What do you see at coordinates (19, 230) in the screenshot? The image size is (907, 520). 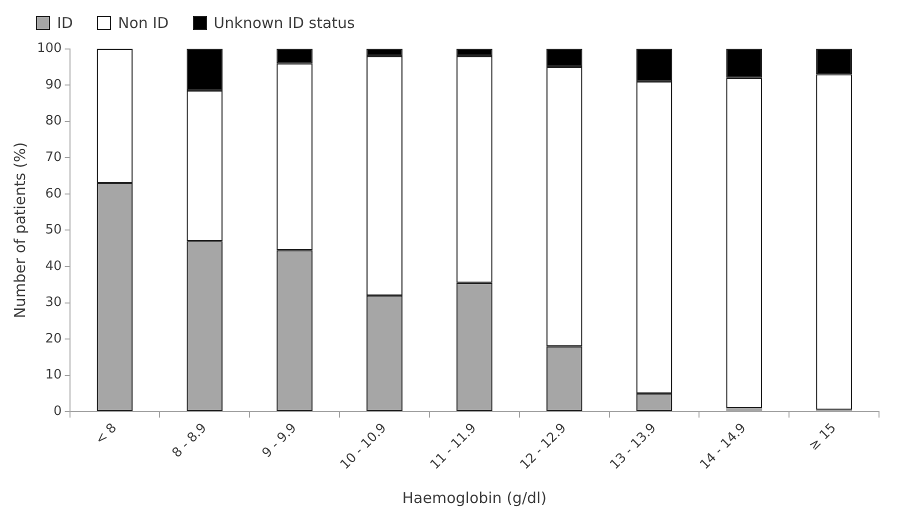 I see `y-axis-title: Number of patients (%)` at bounding box center [19, 230].